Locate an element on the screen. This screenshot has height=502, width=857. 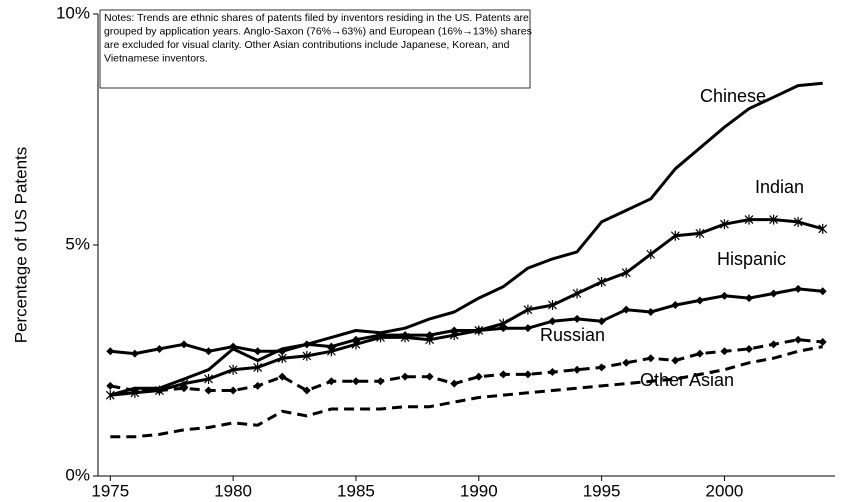
y-tick-label: 0% is located at coordinates (77, 474).